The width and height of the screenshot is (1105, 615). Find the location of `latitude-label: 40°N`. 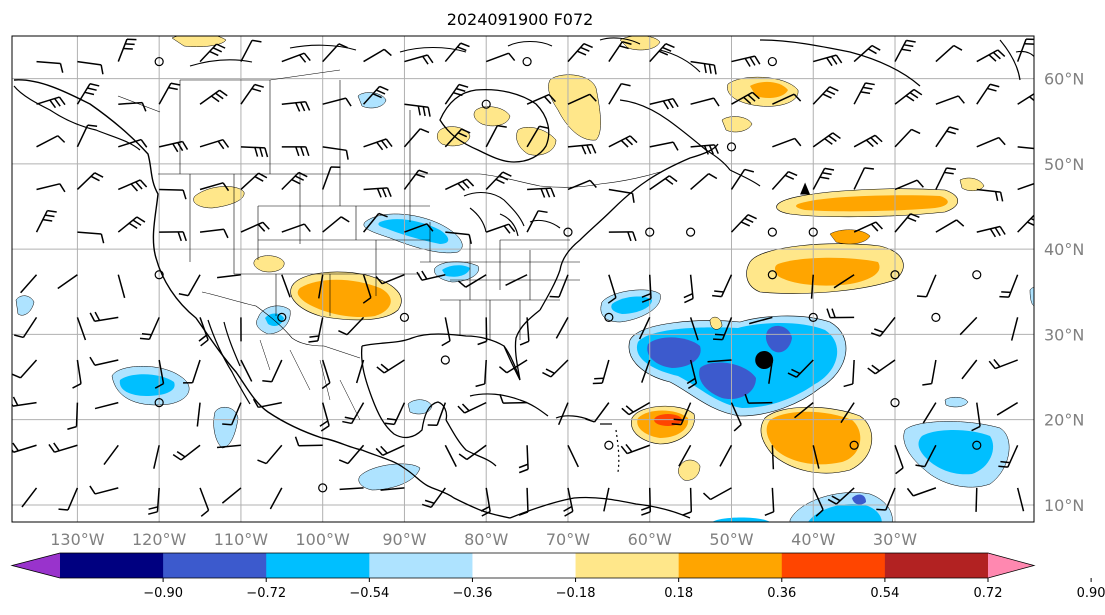

latitude-label: 40°N is located at coordinates (1064, 249).